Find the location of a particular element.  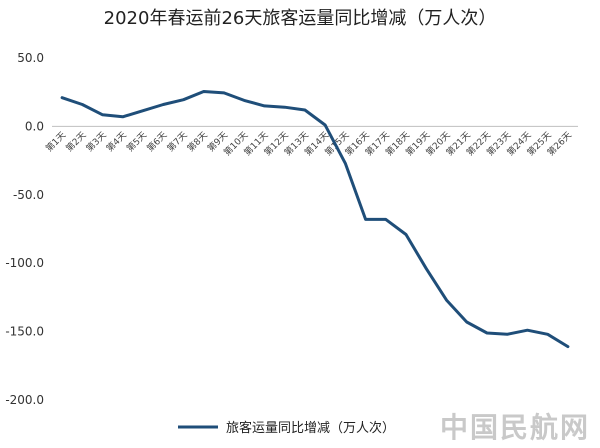

x-tick-label: 第6天 is located at coordinates (156, 141).